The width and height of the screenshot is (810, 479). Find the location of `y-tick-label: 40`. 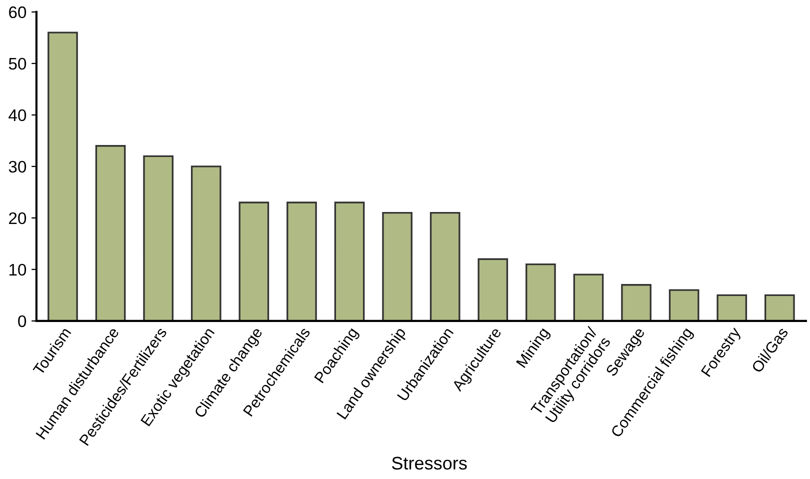

y-tick-label: 40 is located at coordinates (17, 115).